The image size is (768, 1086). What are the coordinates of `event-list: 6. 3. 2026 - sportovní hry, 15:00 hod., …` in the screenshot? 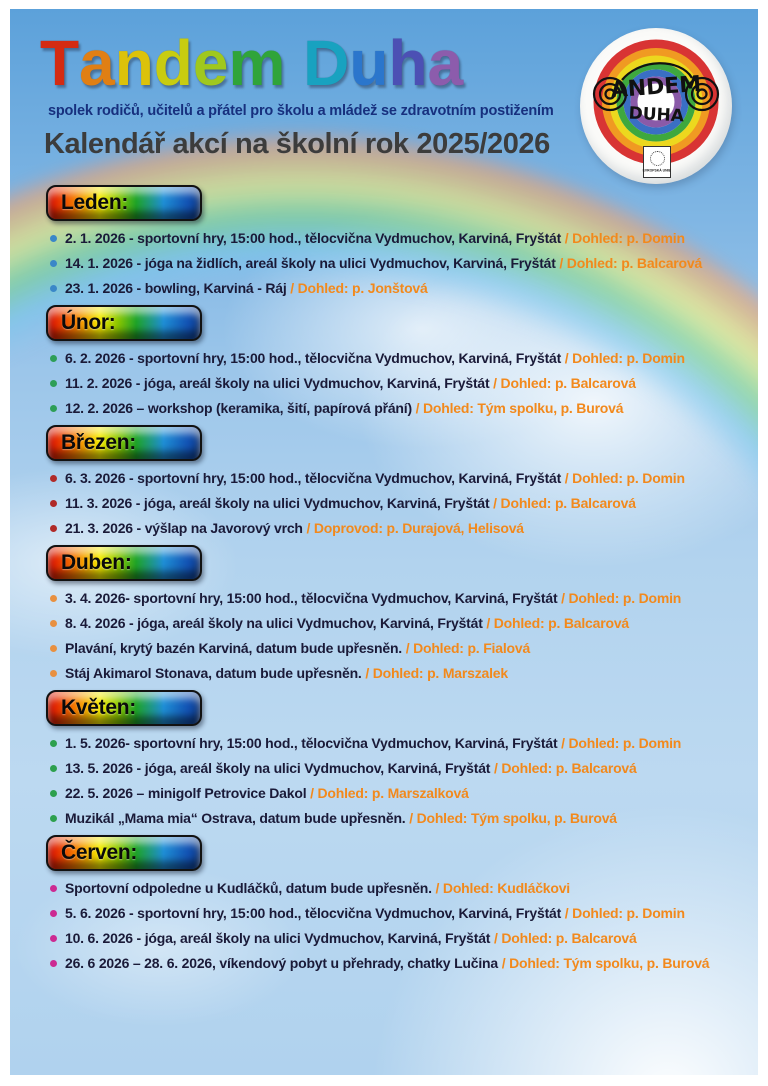 It's located at (402, 503).